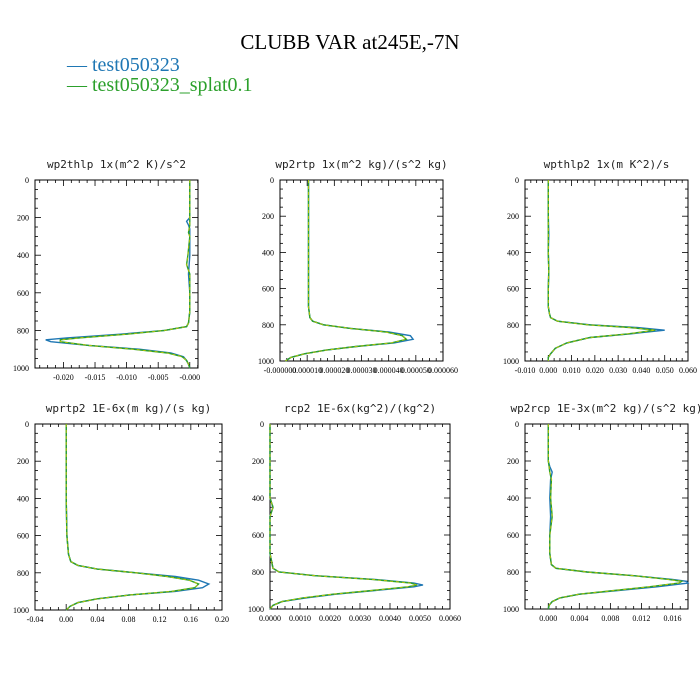 This screenshot has height=700, width=700. Describe the element at coordinates (607, 164) in the screenshot. I see `panel-title: wpthlp2 1x(m K^2)/s` at that location.